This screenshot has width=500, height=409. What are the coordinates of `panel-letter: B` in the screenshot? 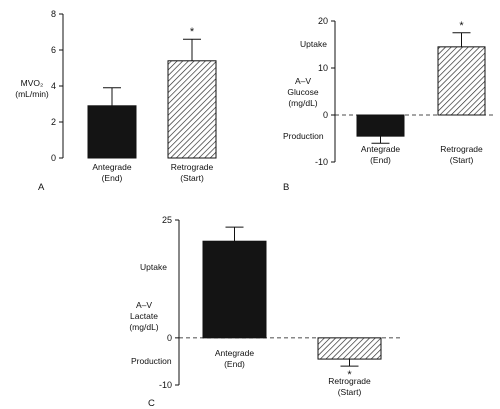 It's located at (286, 187).